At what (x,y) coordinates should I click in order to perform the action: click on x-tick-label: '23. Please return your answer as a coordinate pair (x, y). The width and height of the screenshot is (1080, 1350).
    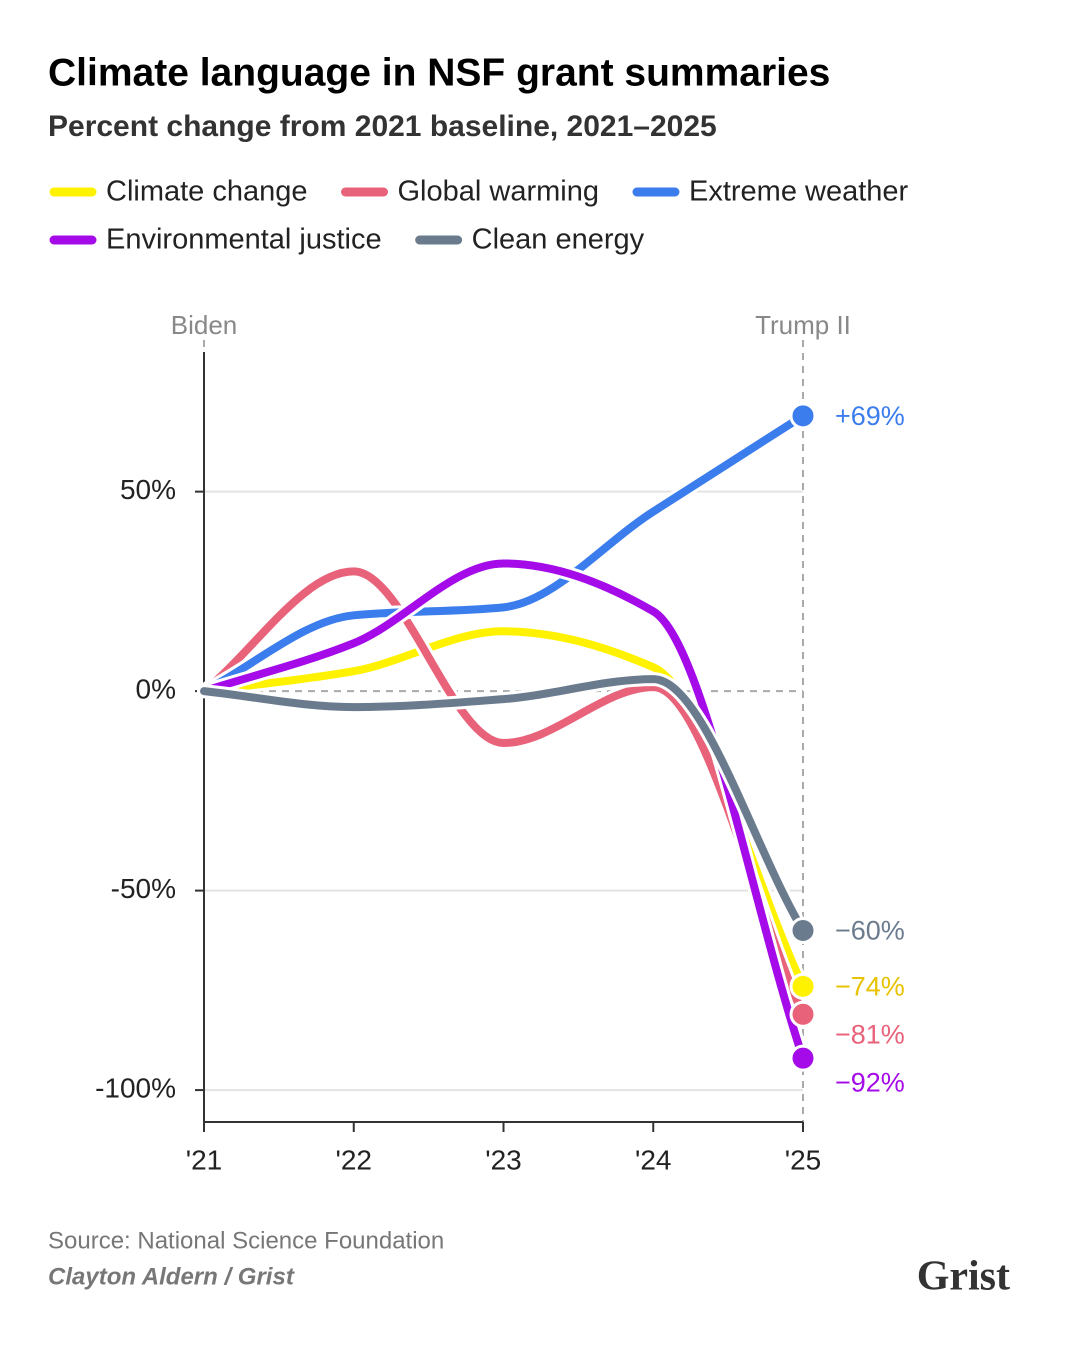
    Looking at the image, I should click on (503, 1159).